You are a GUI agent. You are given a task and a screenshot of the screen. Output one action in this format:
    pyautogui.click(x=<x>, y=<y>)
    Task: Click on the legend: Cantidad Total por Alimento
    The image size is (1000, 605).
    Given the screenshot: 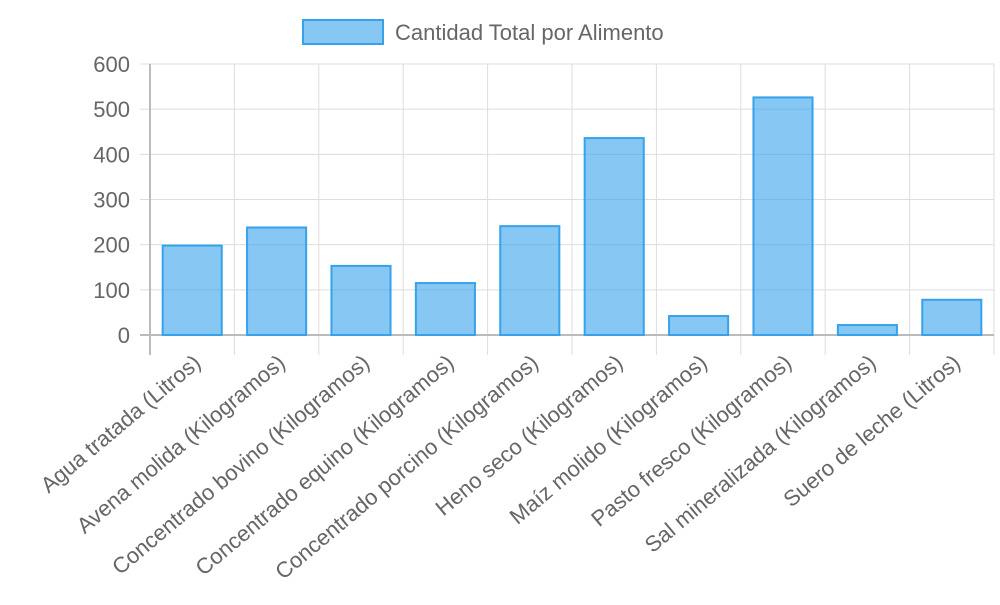 What is the action you would take?
    pyautogui.click(x=483, y=32)
    